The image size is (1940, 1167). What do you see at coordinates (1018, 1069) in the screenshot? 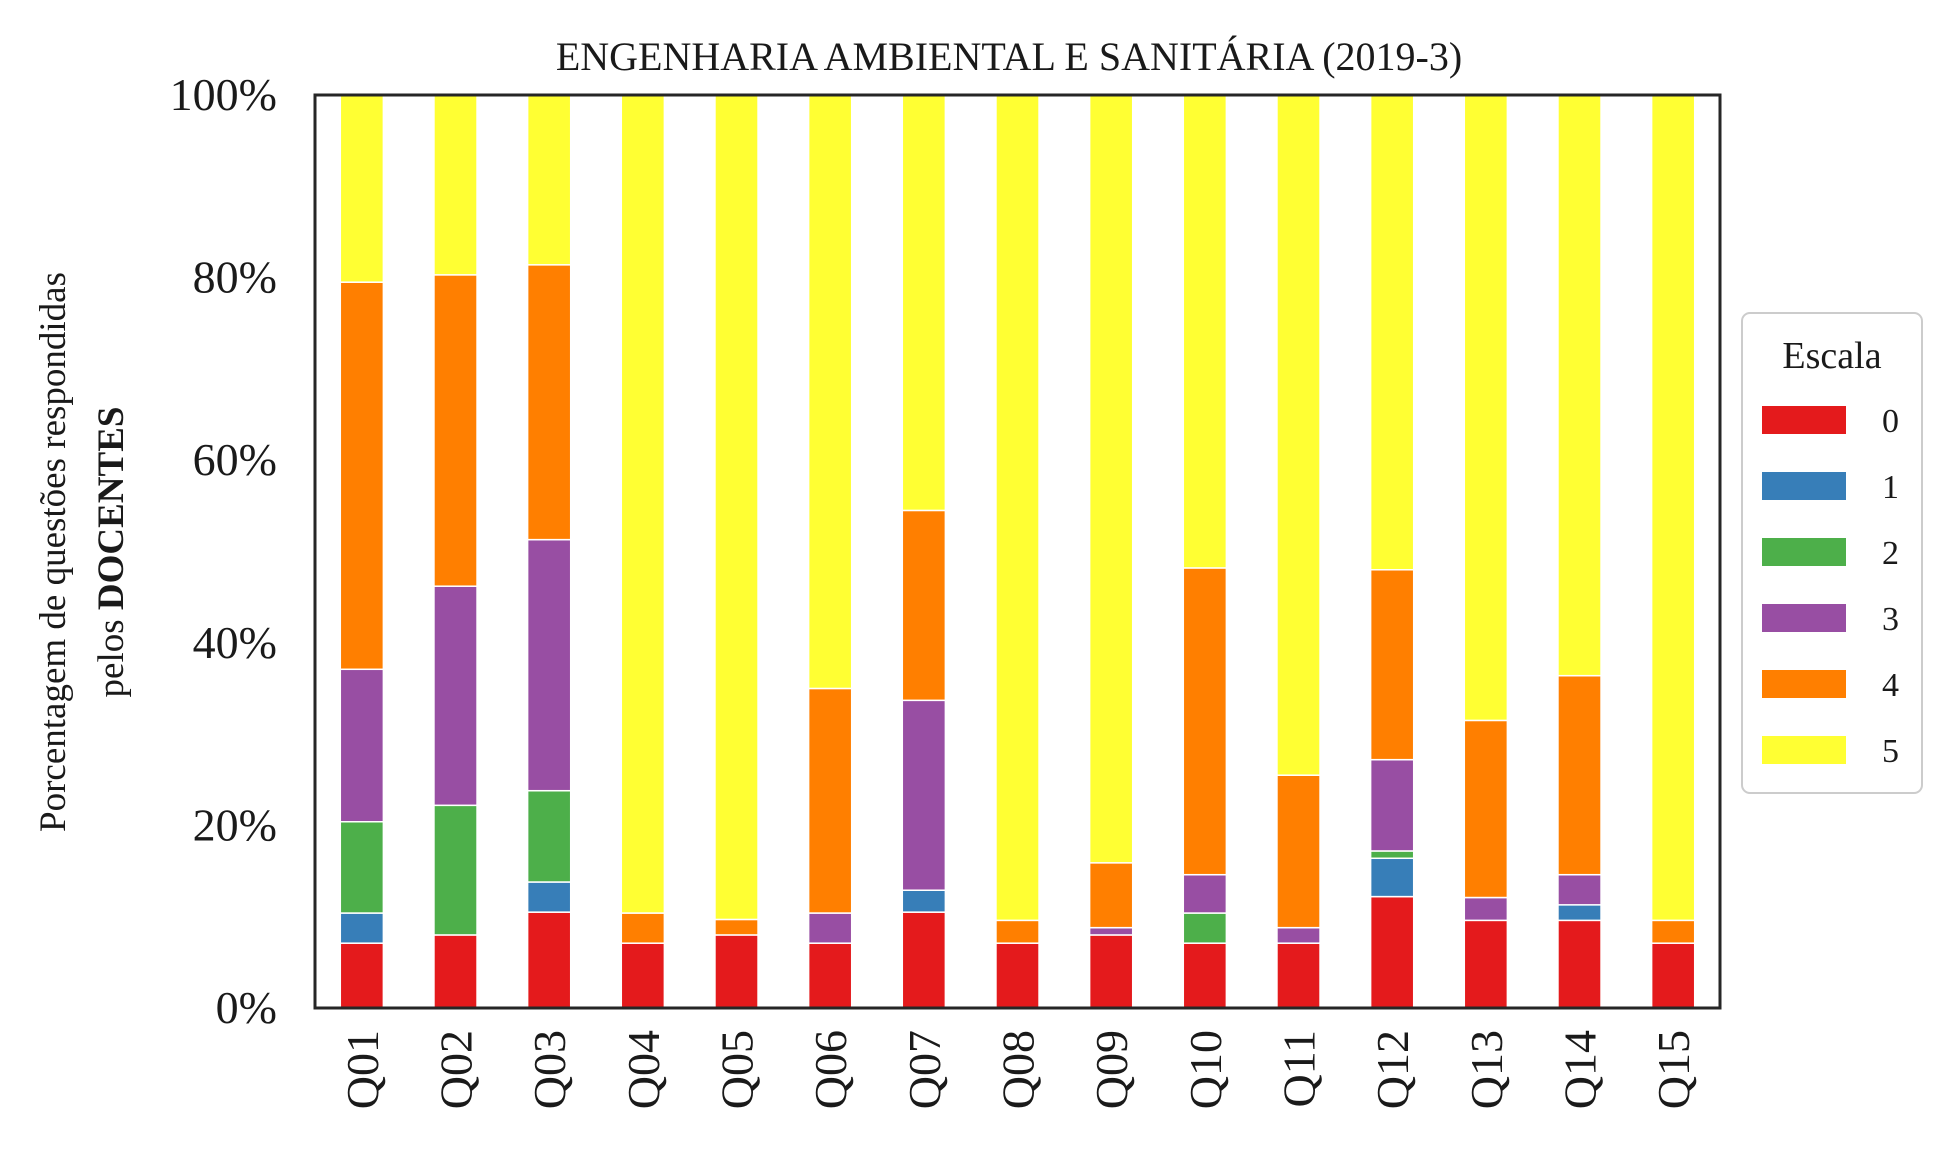
I see `x-tick-label: Q08` at bounding box center [1018, 1069].